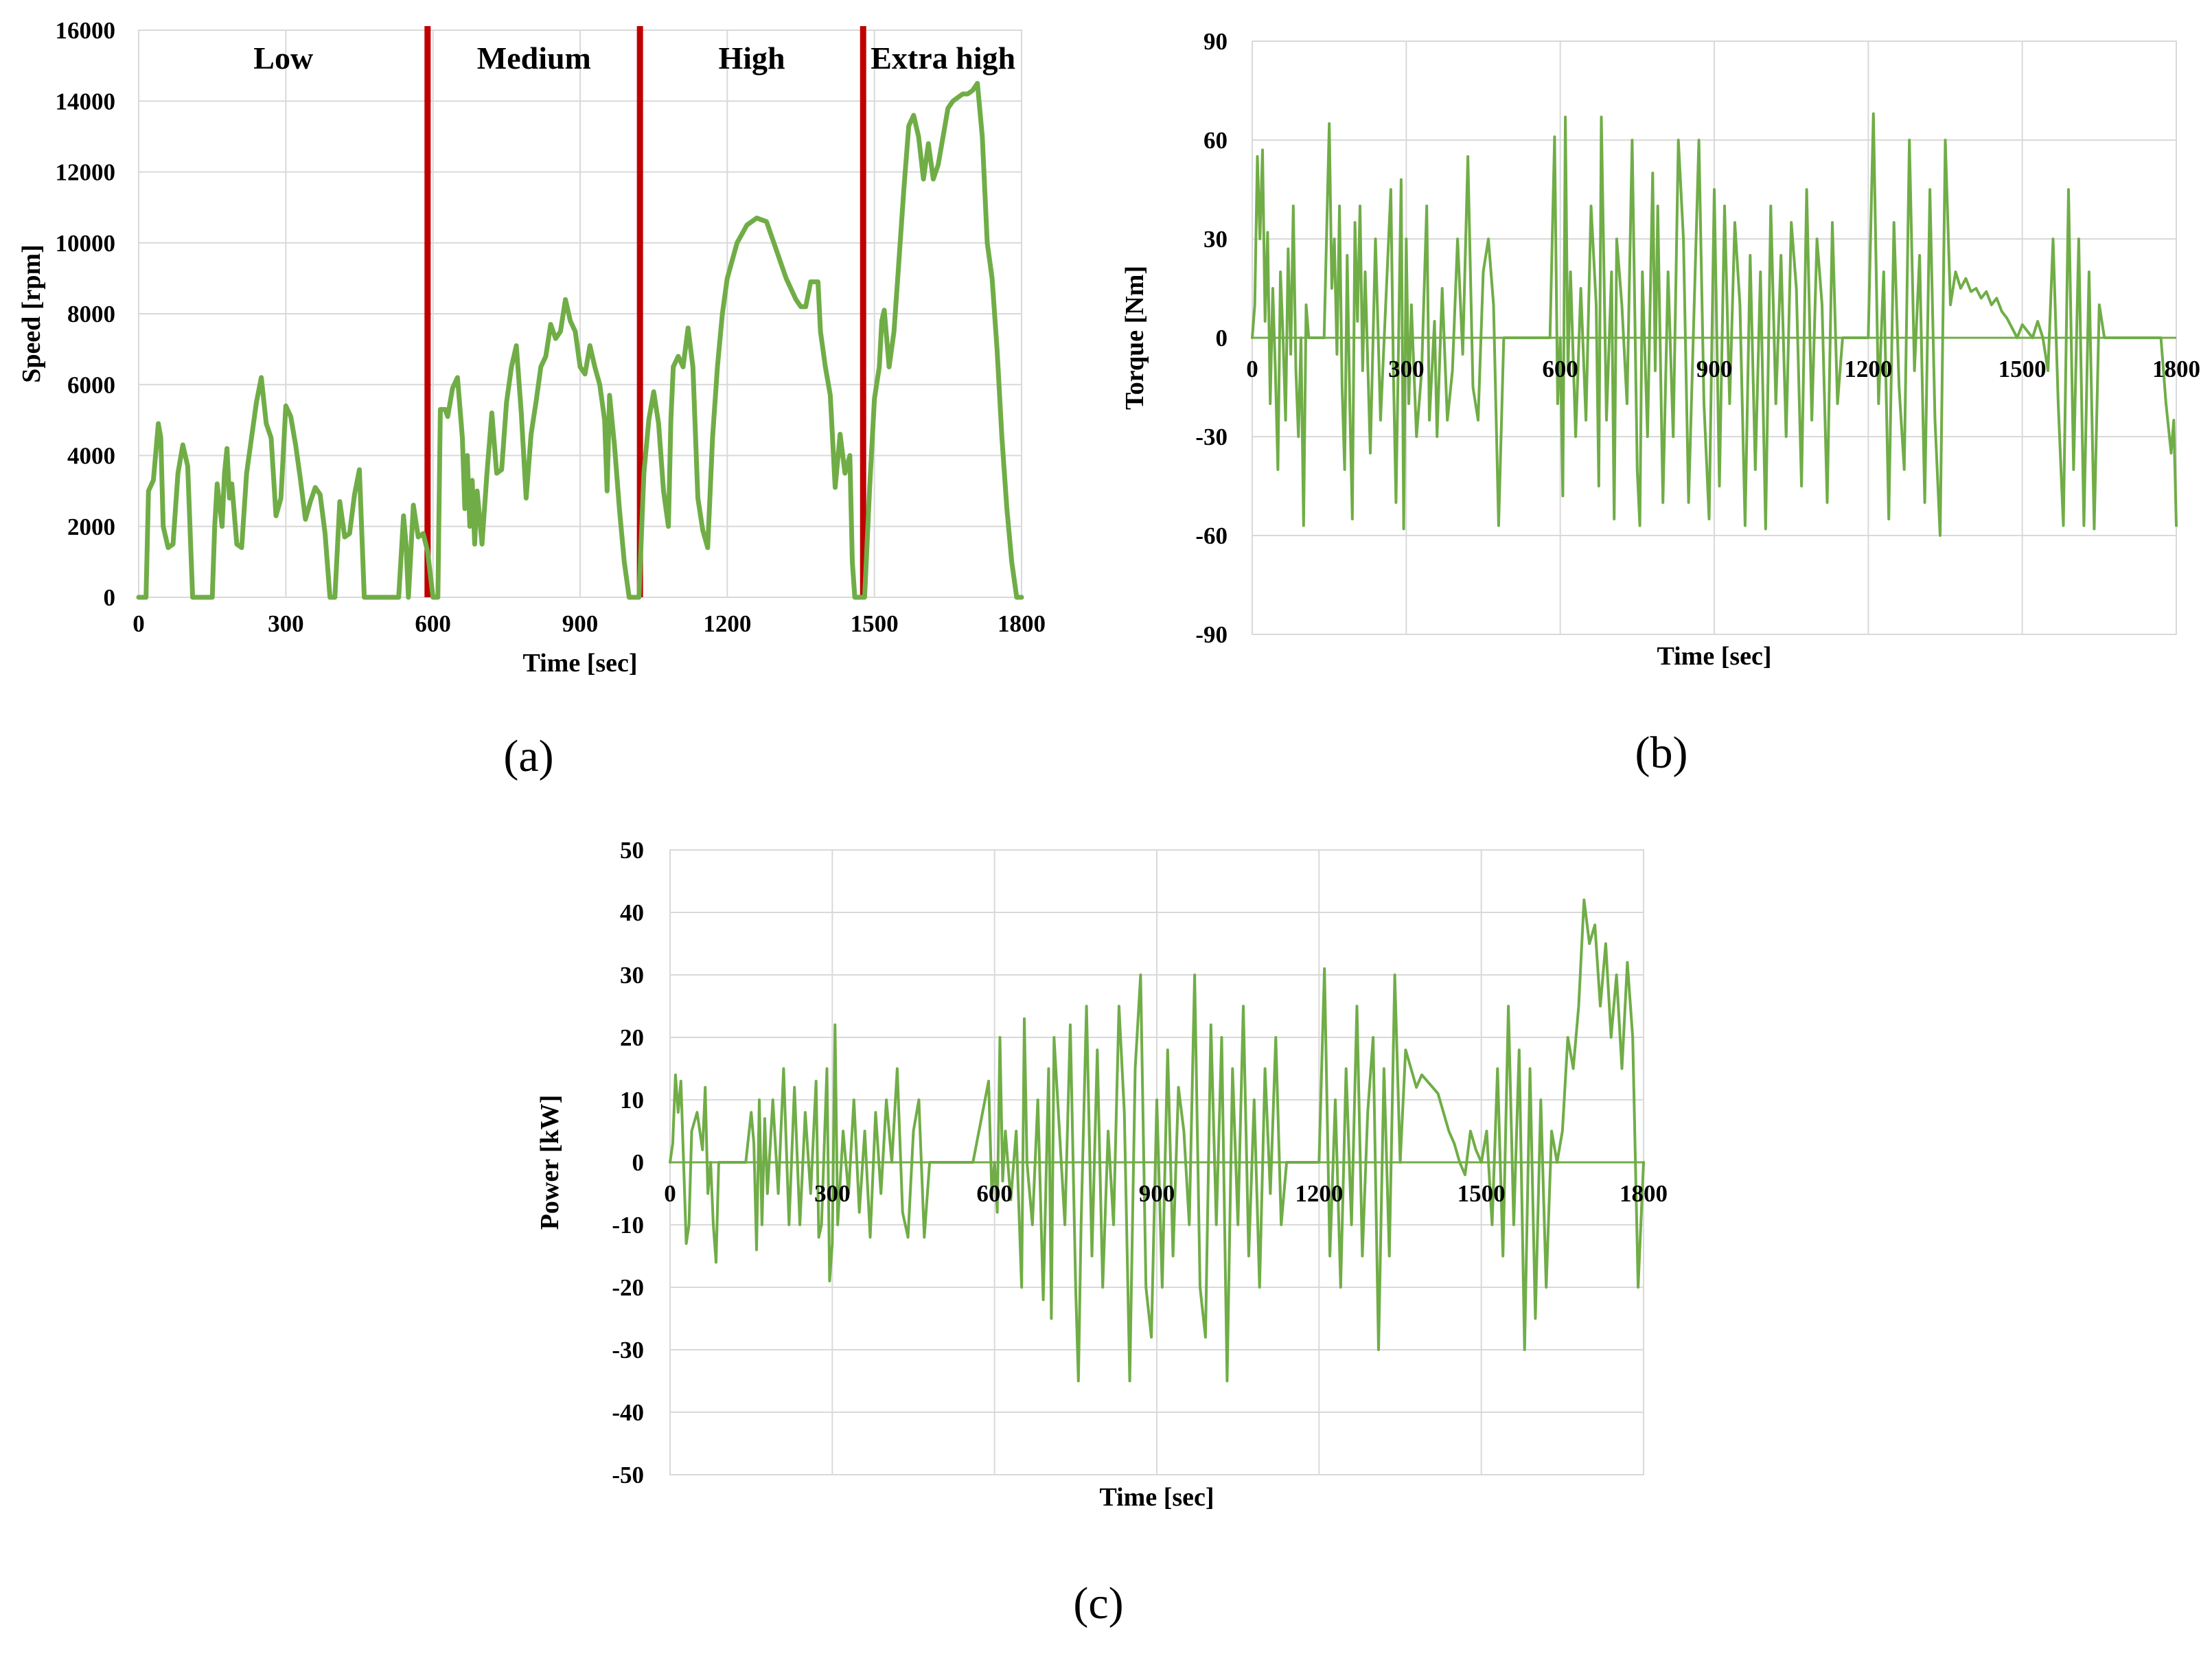  I want to click on torque-chart-x-axis-label: Time [sec], so click(1714, 656).